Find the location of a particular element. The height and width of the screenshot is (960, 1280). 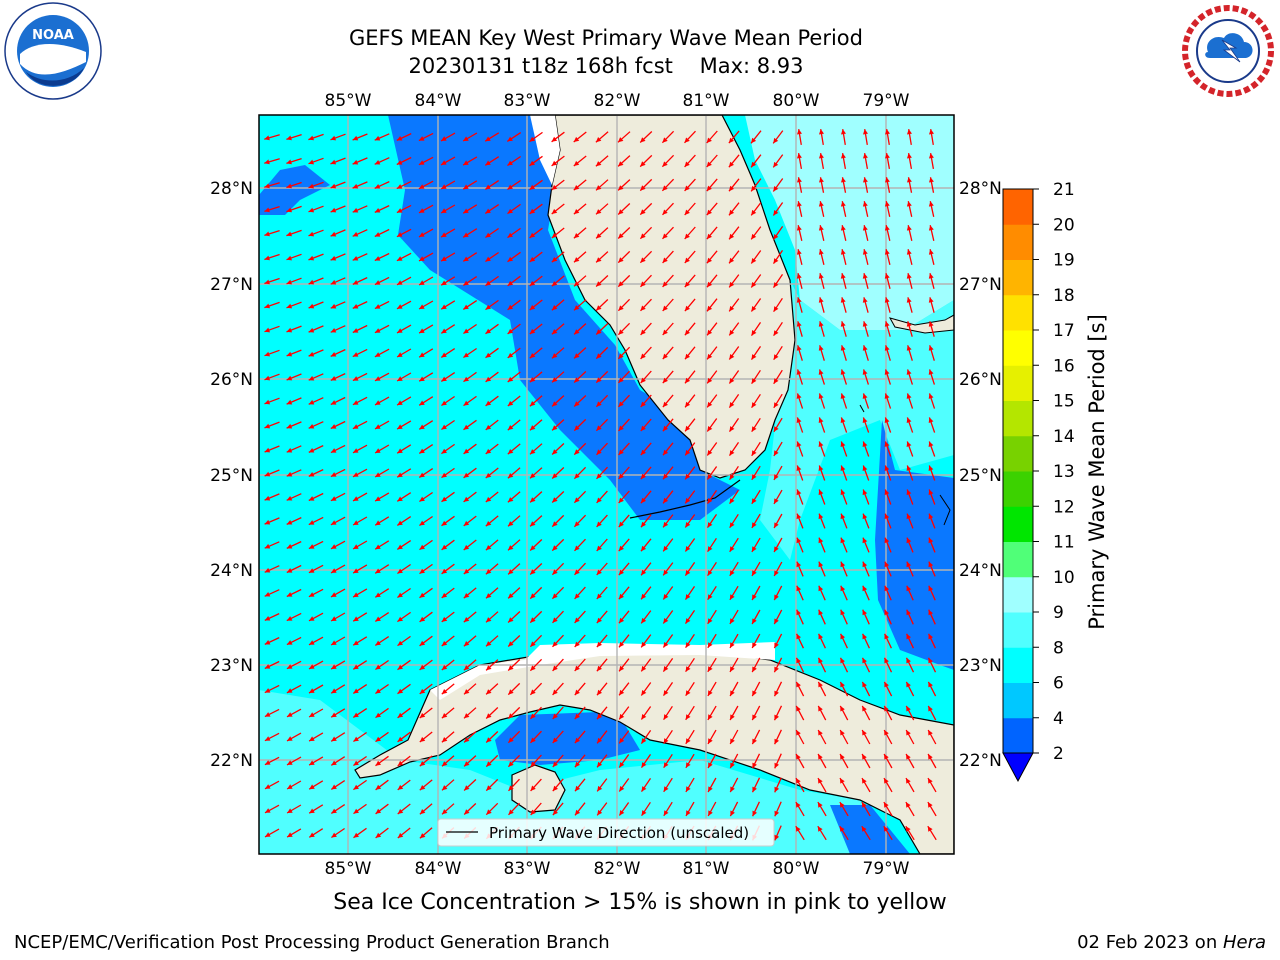

period-field-6-8-east is located at coordinates (857, 405).